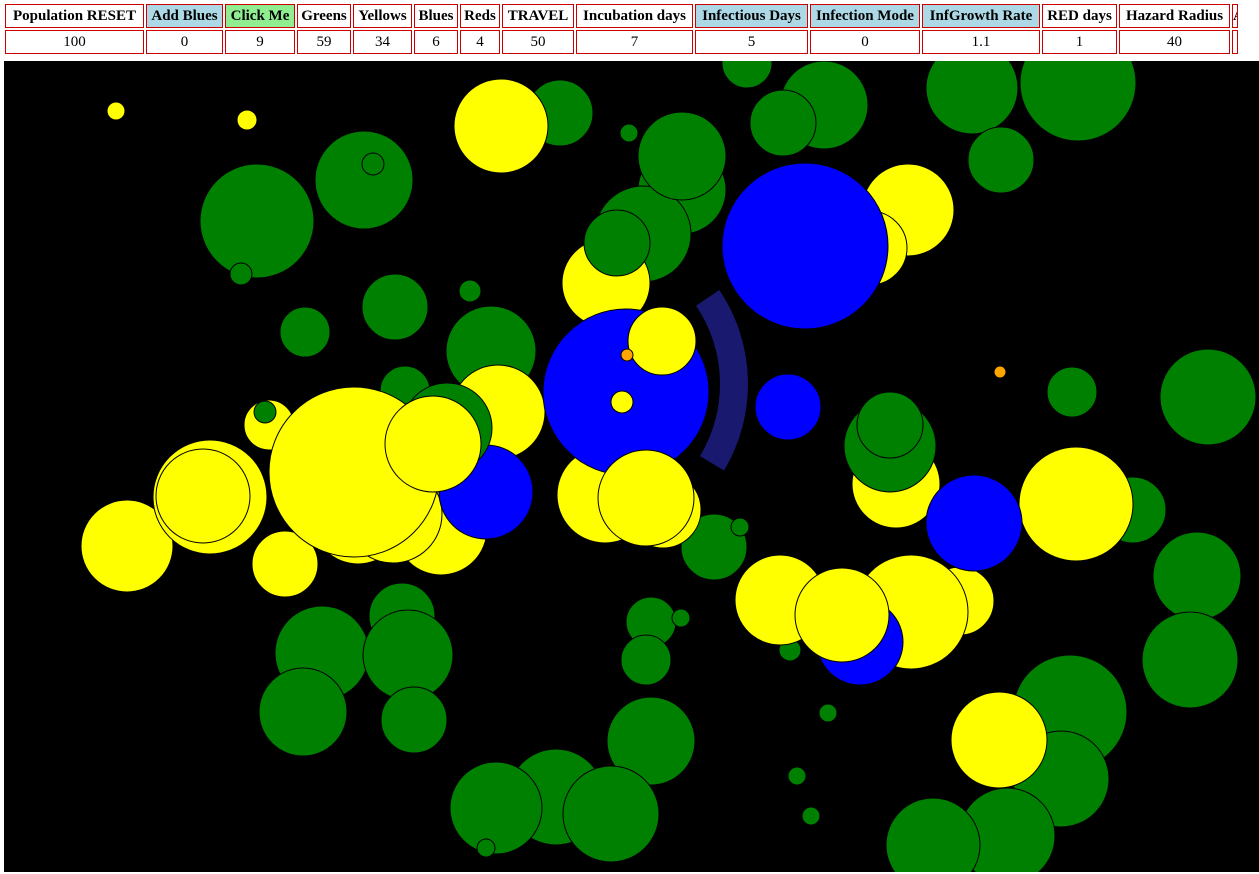 Image resolution: width=1259 pixels, height=874 pixels. Describe the element at coordinates (1235, 42) in the screenshot. I see `truncated-value` at that location.